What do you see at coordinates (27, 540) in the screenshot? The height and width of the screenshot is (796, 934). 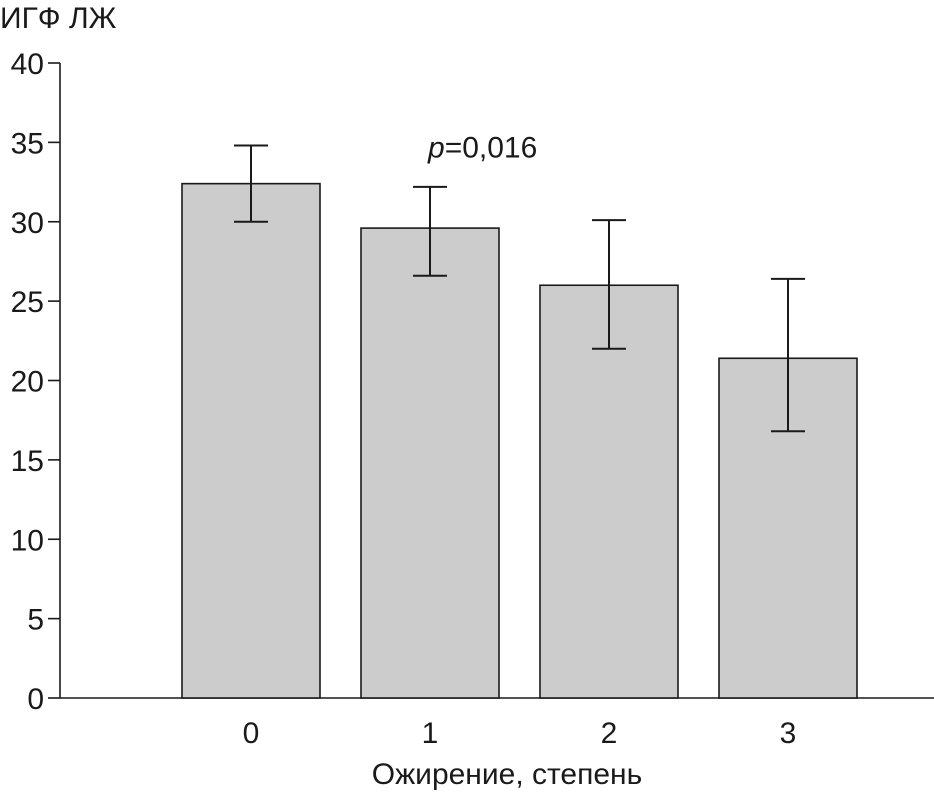 I see `y-tick-label: 10` at bounding box center [27, 540].